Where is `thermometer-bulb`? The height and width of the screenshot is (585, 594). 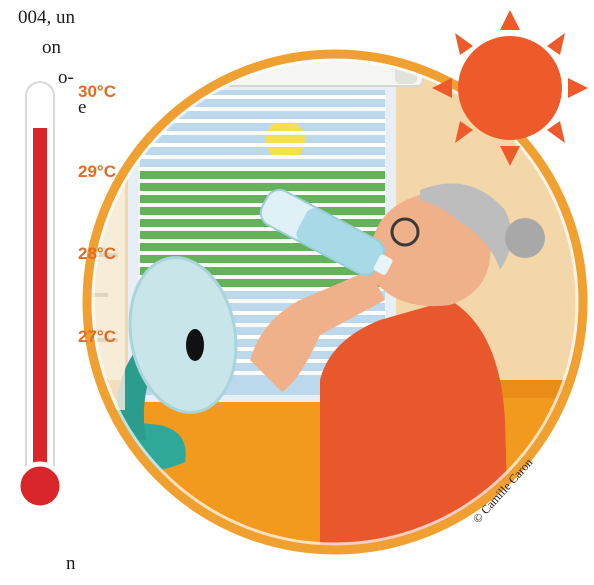 thermometer-bulb is located at coordinates (40, 486).